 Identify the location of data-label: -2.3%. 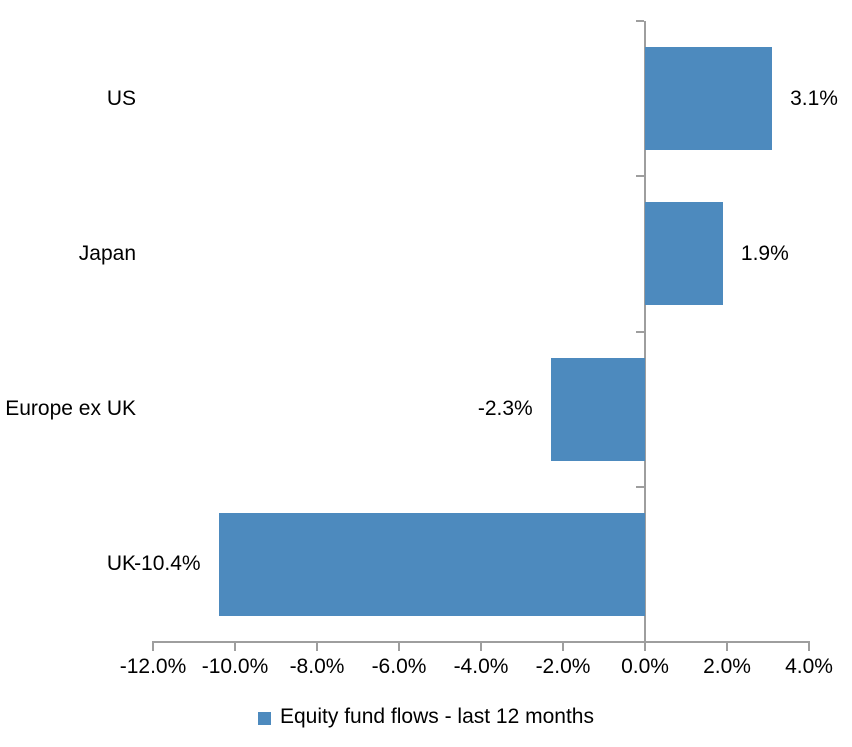
(505, 409).